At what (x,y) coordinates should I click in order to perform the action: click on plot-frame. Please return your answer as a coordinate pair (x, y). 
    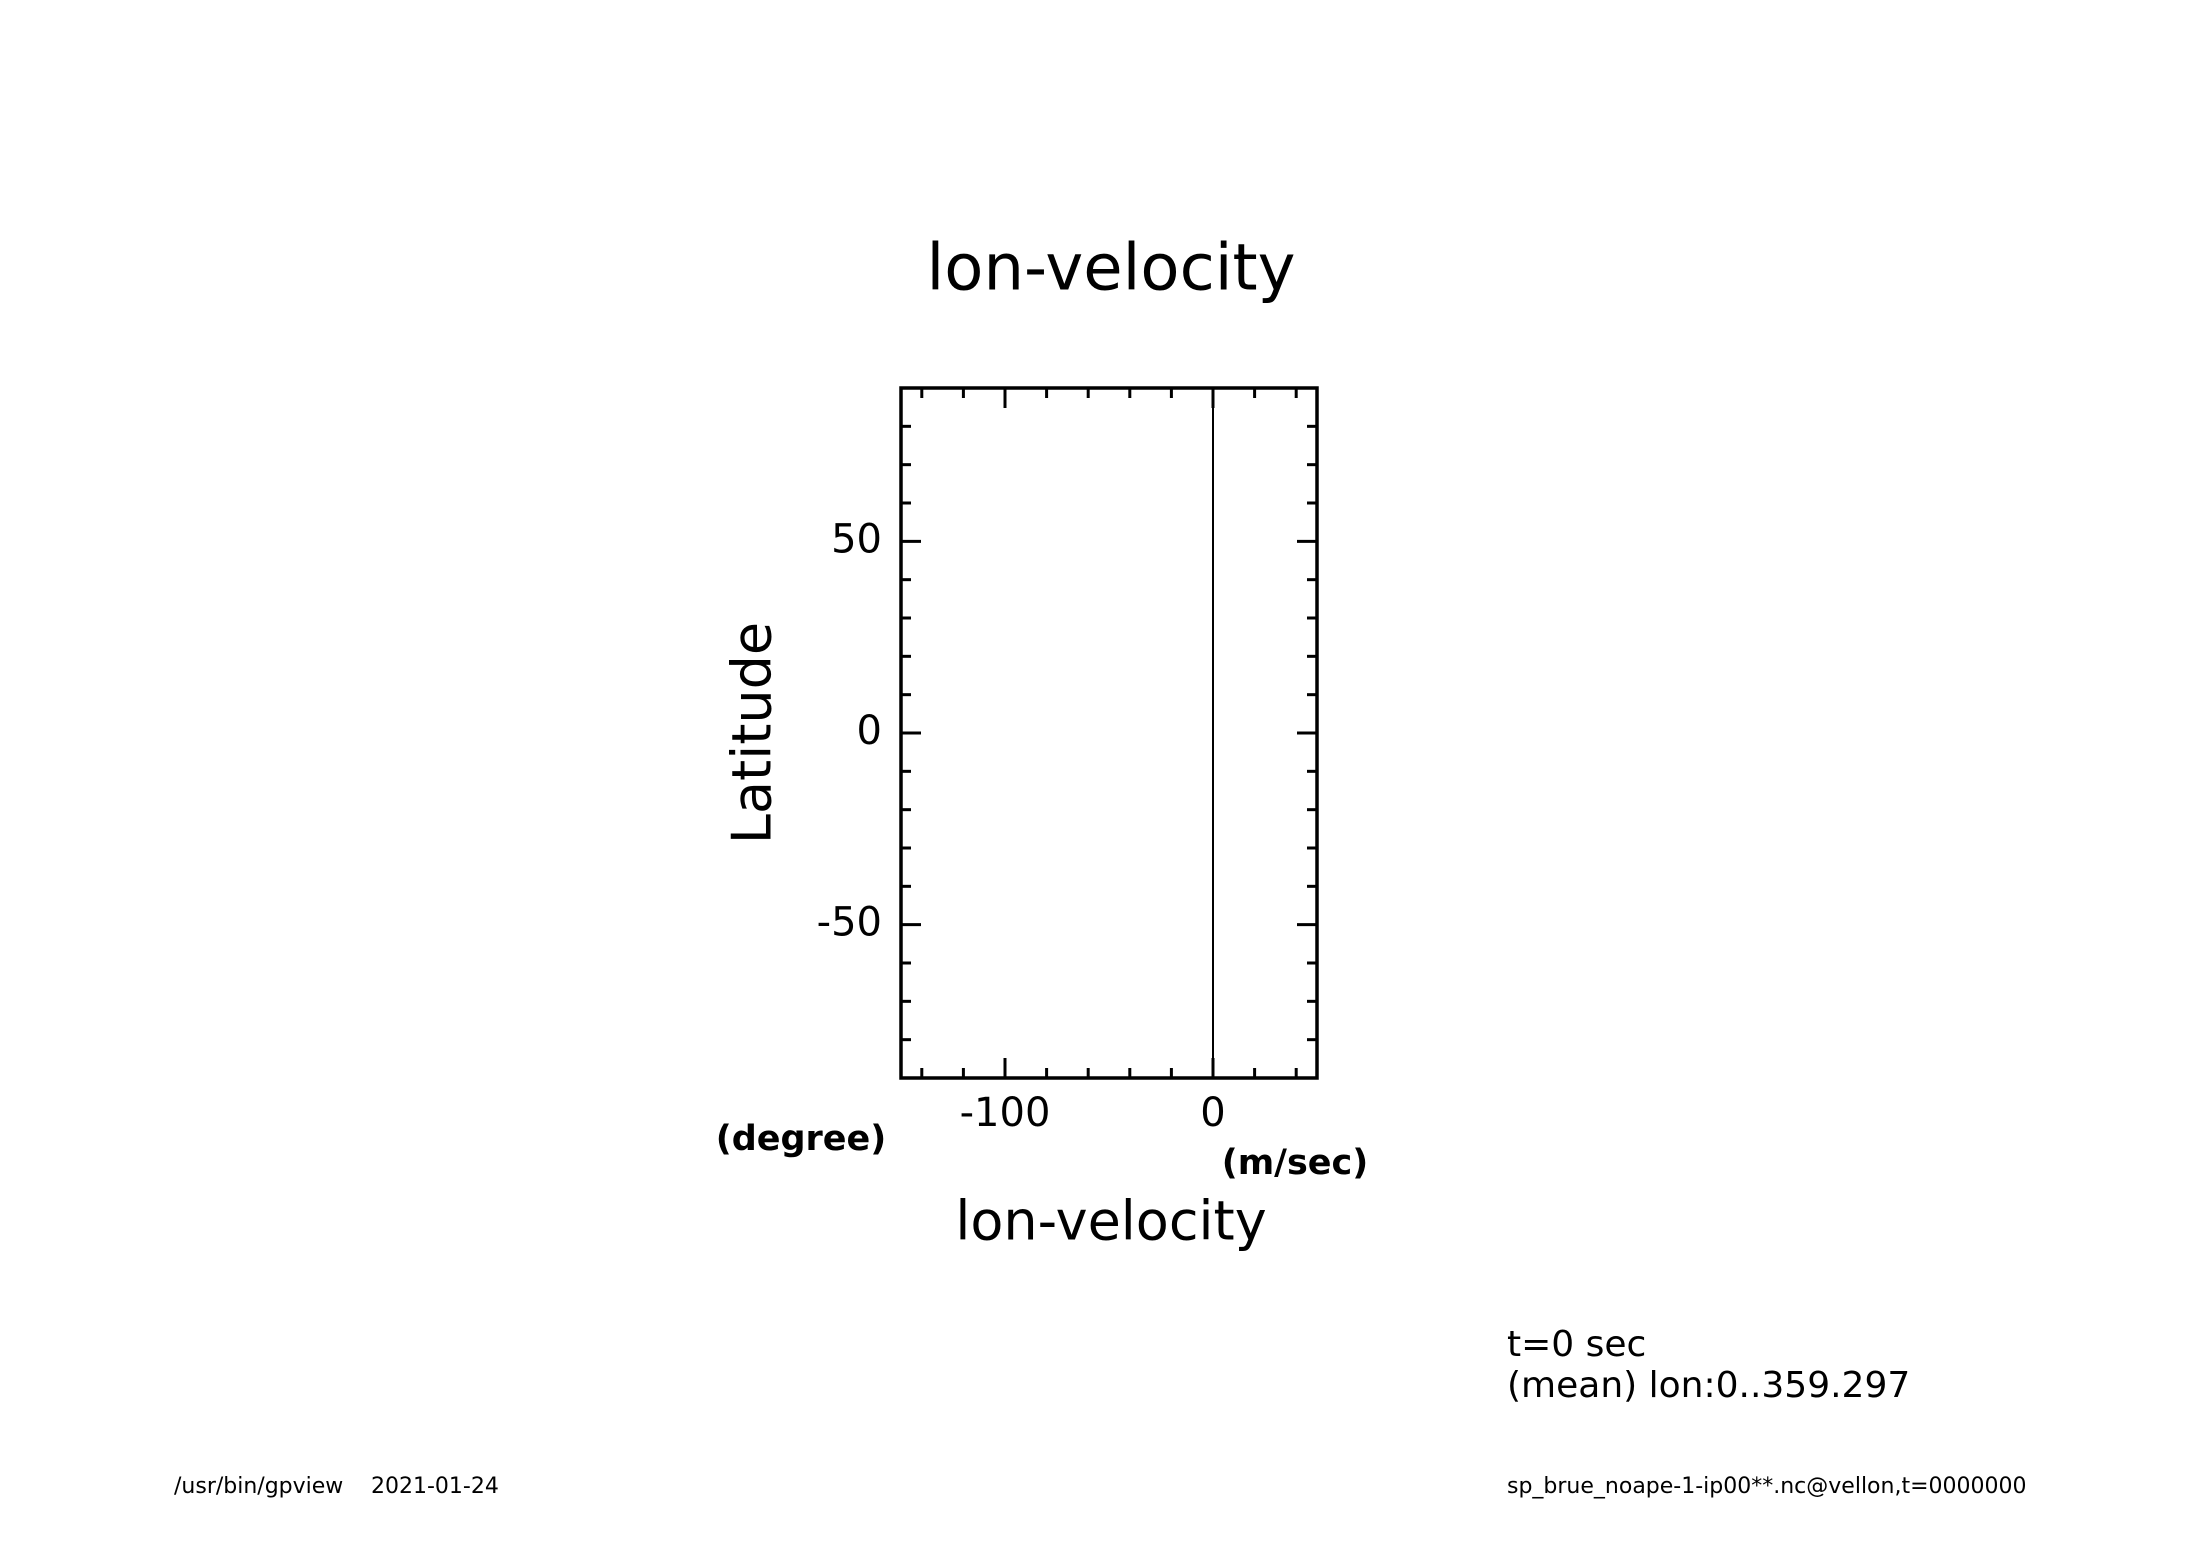
    Looking at the image, I should click on (1109, 733).